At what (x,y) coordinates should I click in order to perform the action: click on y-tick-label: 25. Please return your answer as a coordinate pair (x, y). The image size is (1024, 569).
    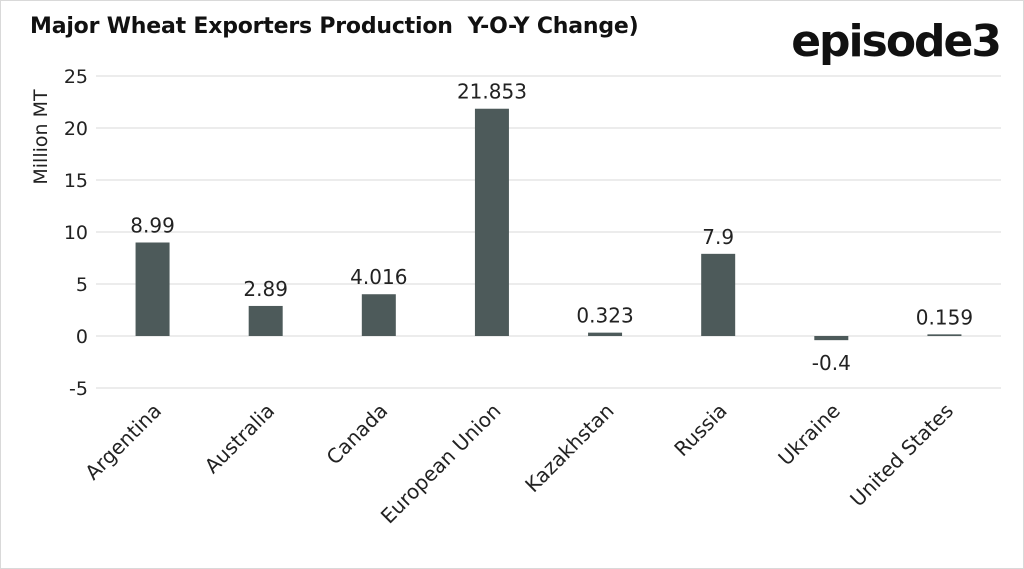
    Looking at the image, I should click on (76, 77).